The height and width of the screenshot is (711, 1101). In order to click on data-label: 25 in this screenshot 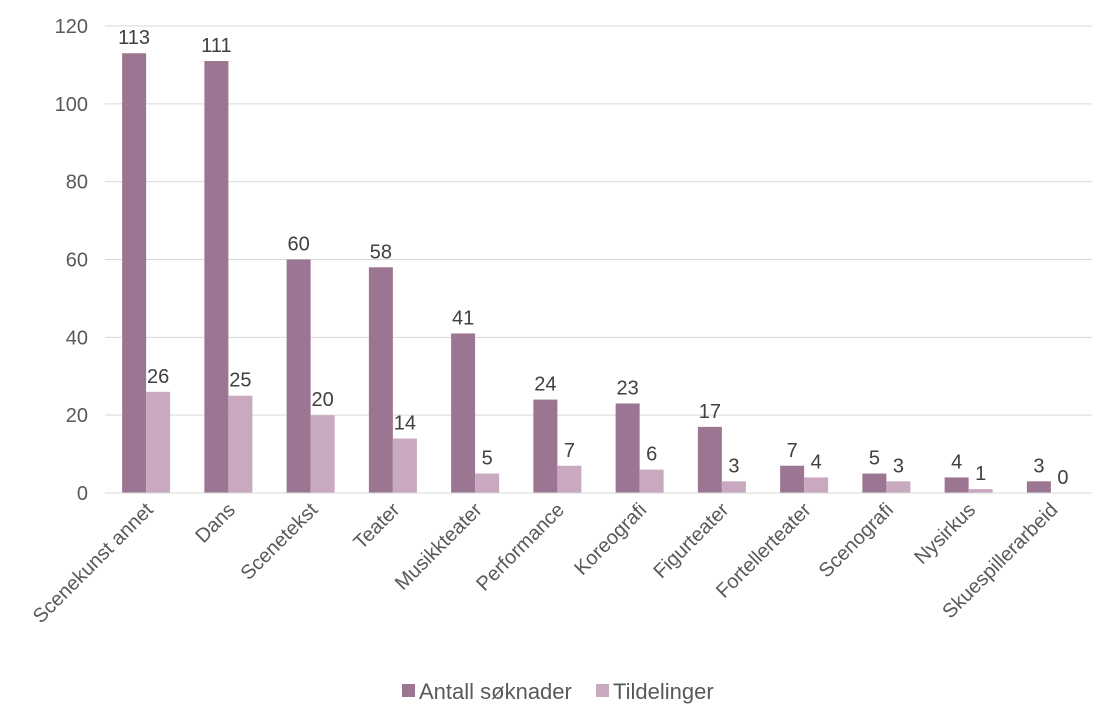, I will do `click(240, 381)`.